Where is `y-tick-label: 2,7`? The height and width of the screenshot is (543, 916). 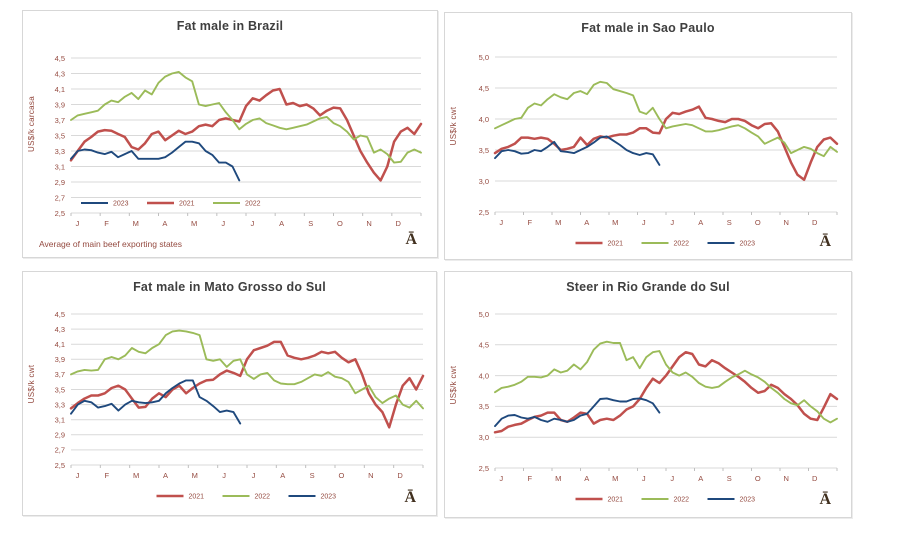
y-tick-label: 2,7 is located at coordinates (60, 450).